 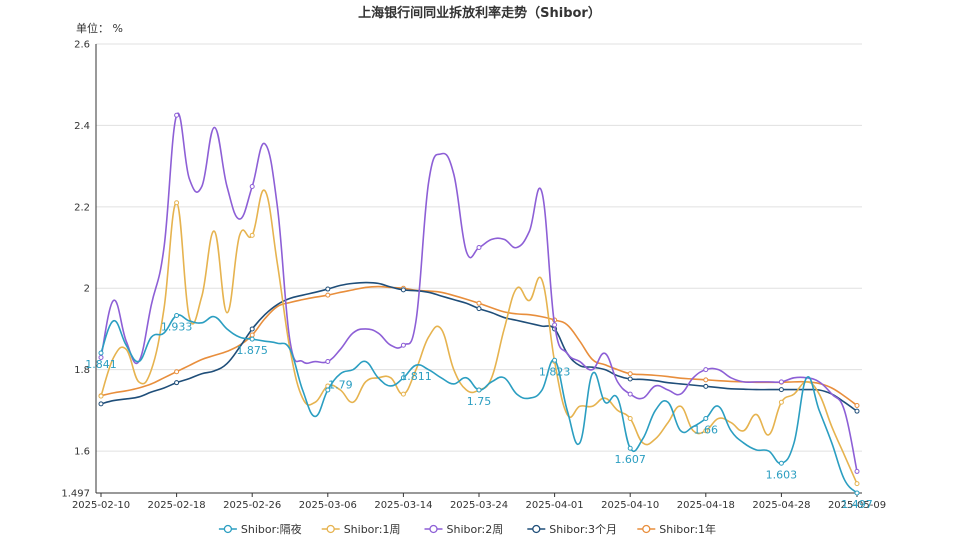 What do you see at coordinates (252, 505) in the screenshot?
I see `x-tick-label: 2025-02-26` at bounding box center [252, 505].